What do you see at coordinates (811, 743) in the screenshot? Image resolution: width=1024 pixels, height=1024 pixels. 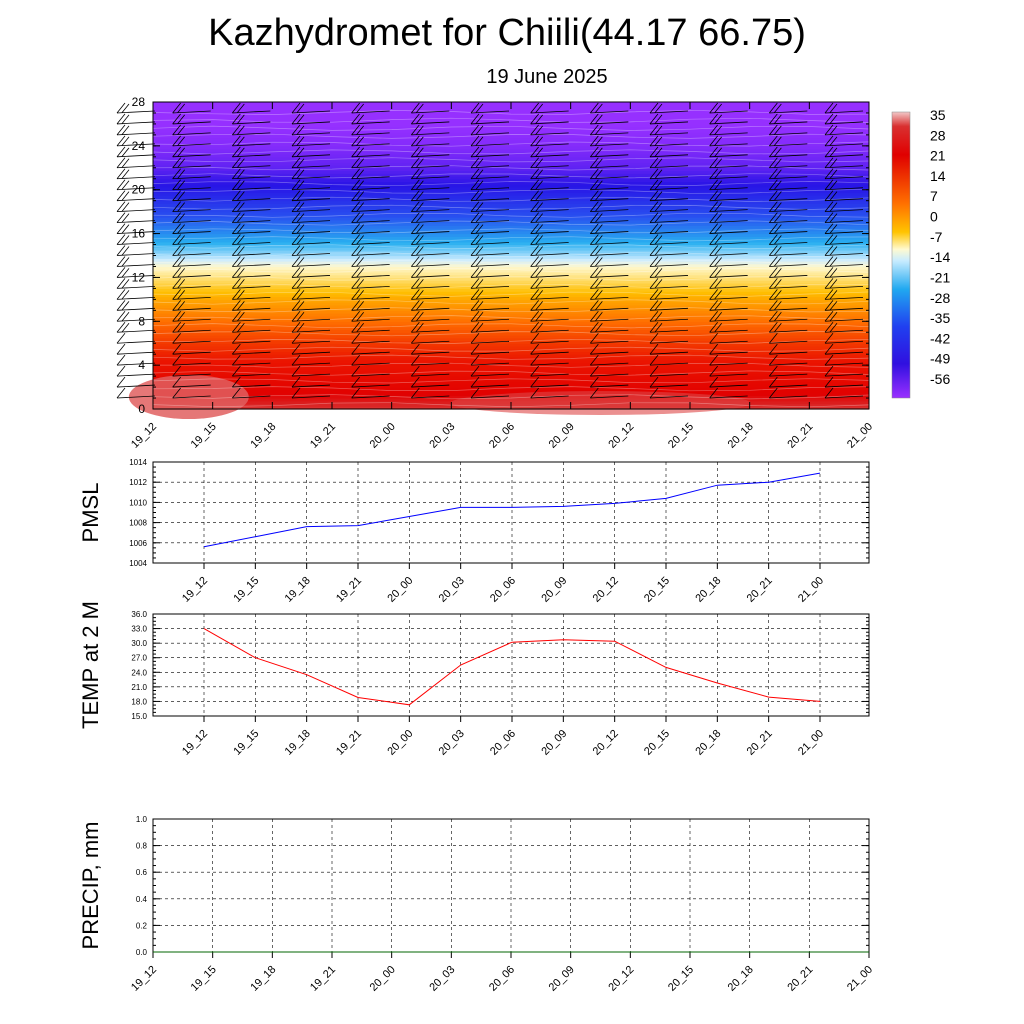 I see `x-tick-label: 21_00` at bounding box center [811, 743].